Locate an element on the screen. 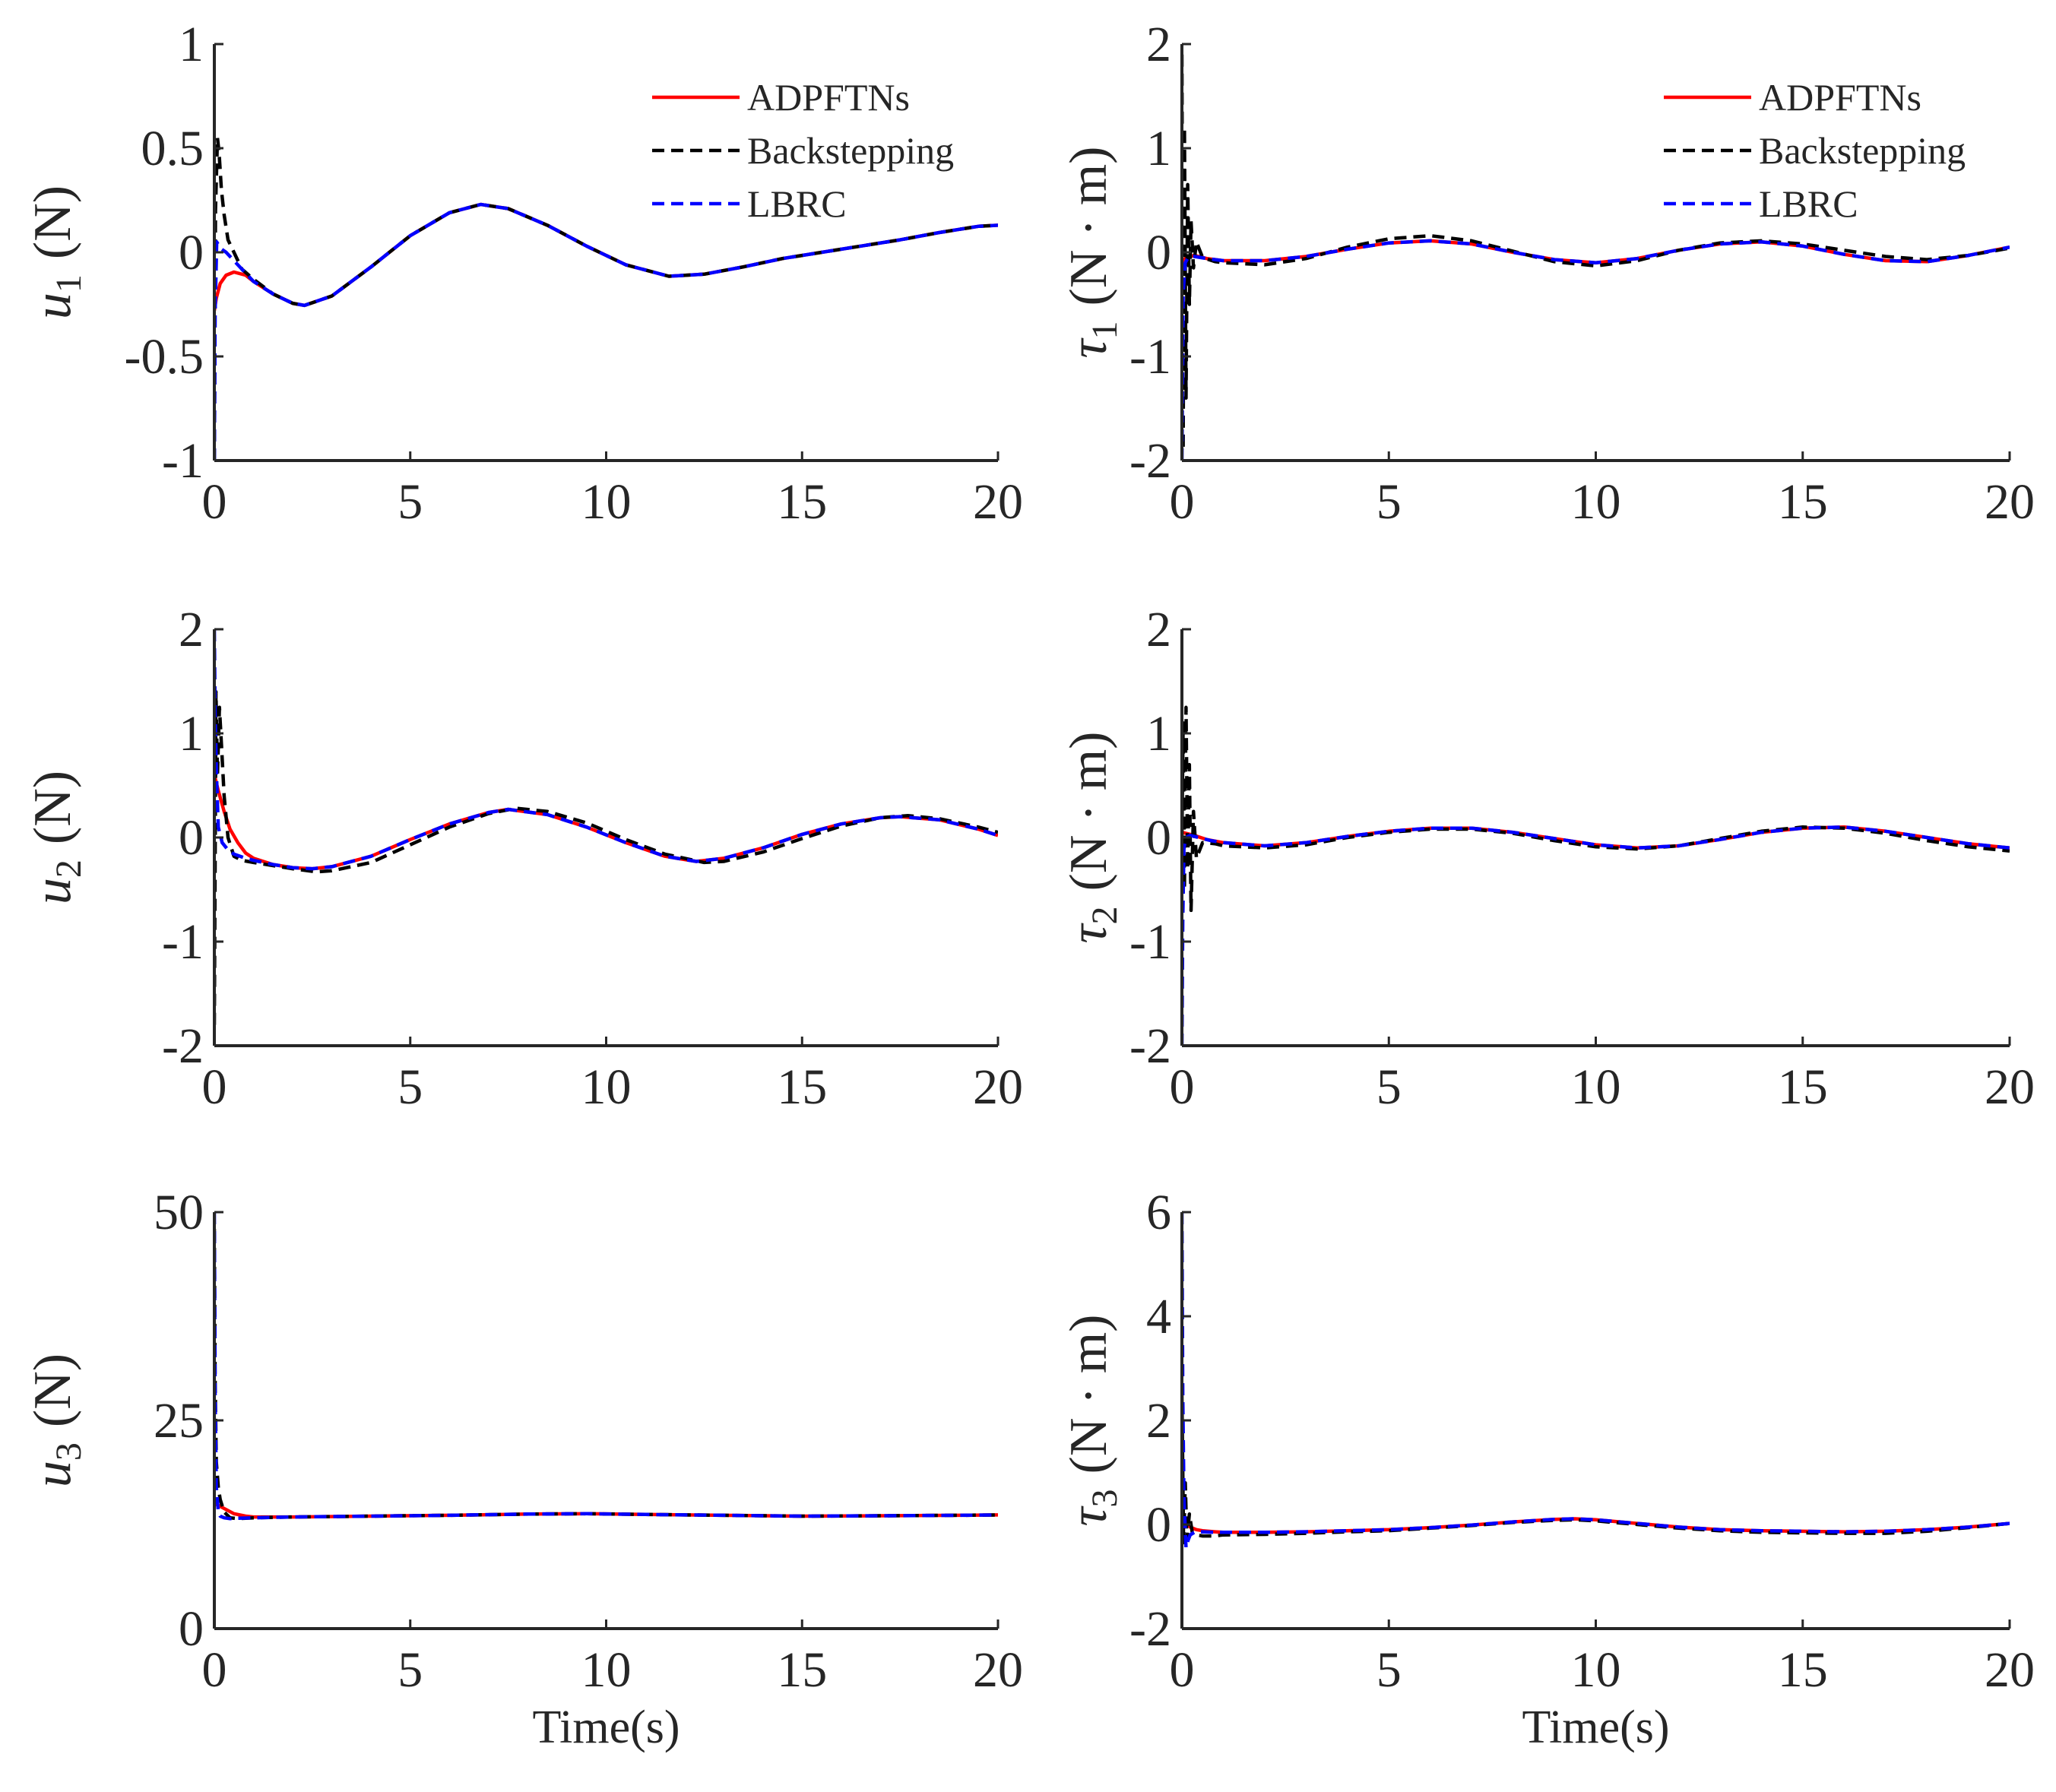 The height and width of the screenshot is (1792, 2056). series-line-tau1-backstepping is located at coordinates (1596, 253).